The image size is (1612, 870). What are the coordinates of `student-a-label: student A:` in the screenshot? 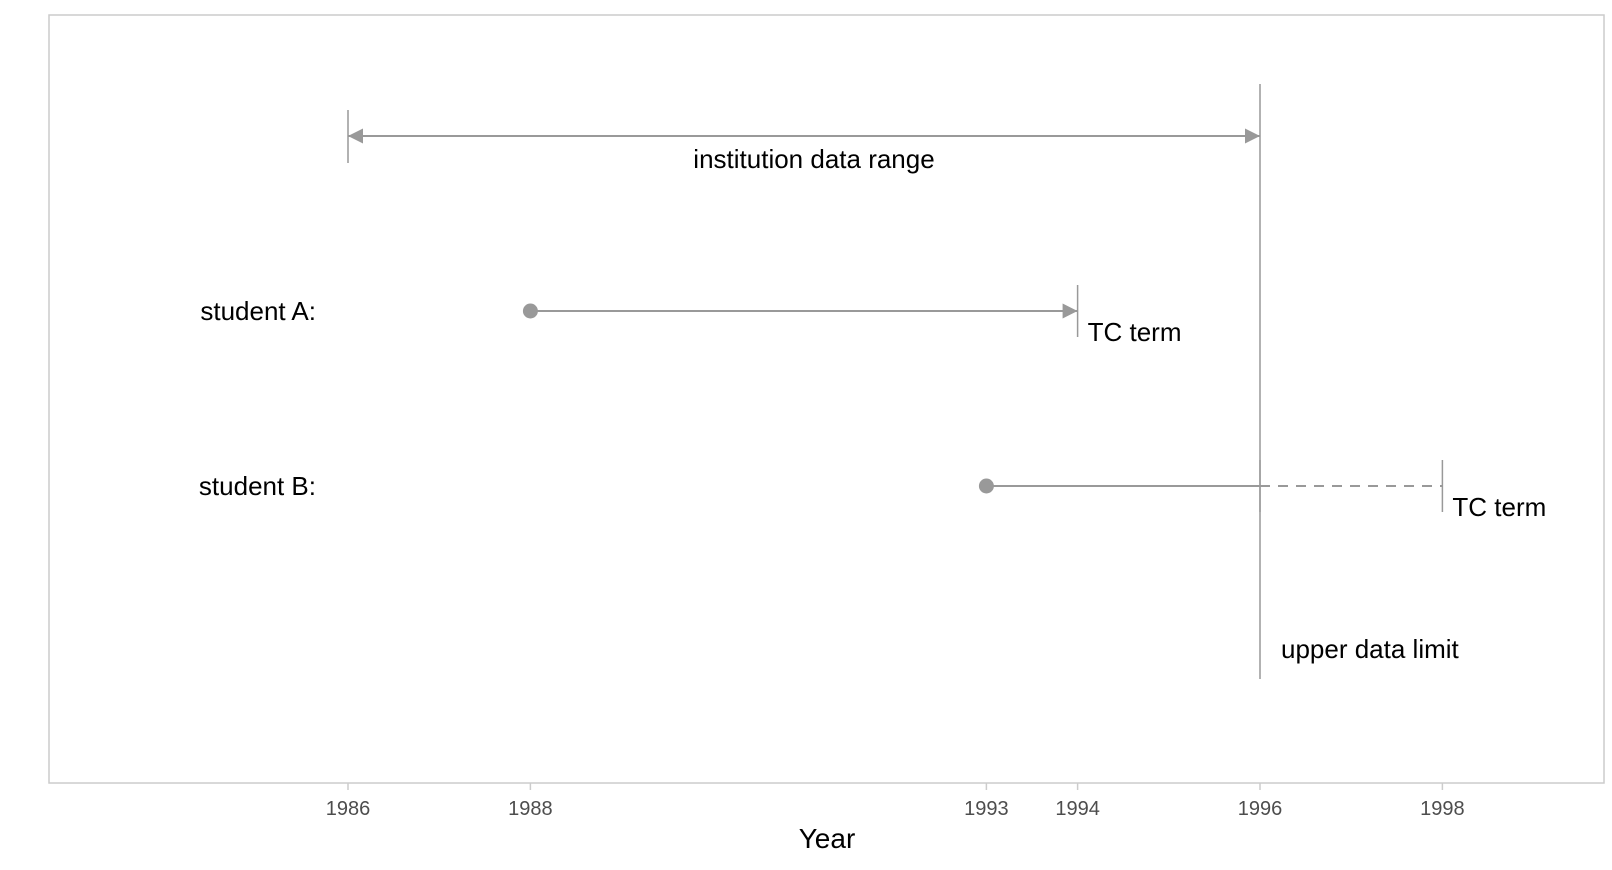 It's located at (258, 311).